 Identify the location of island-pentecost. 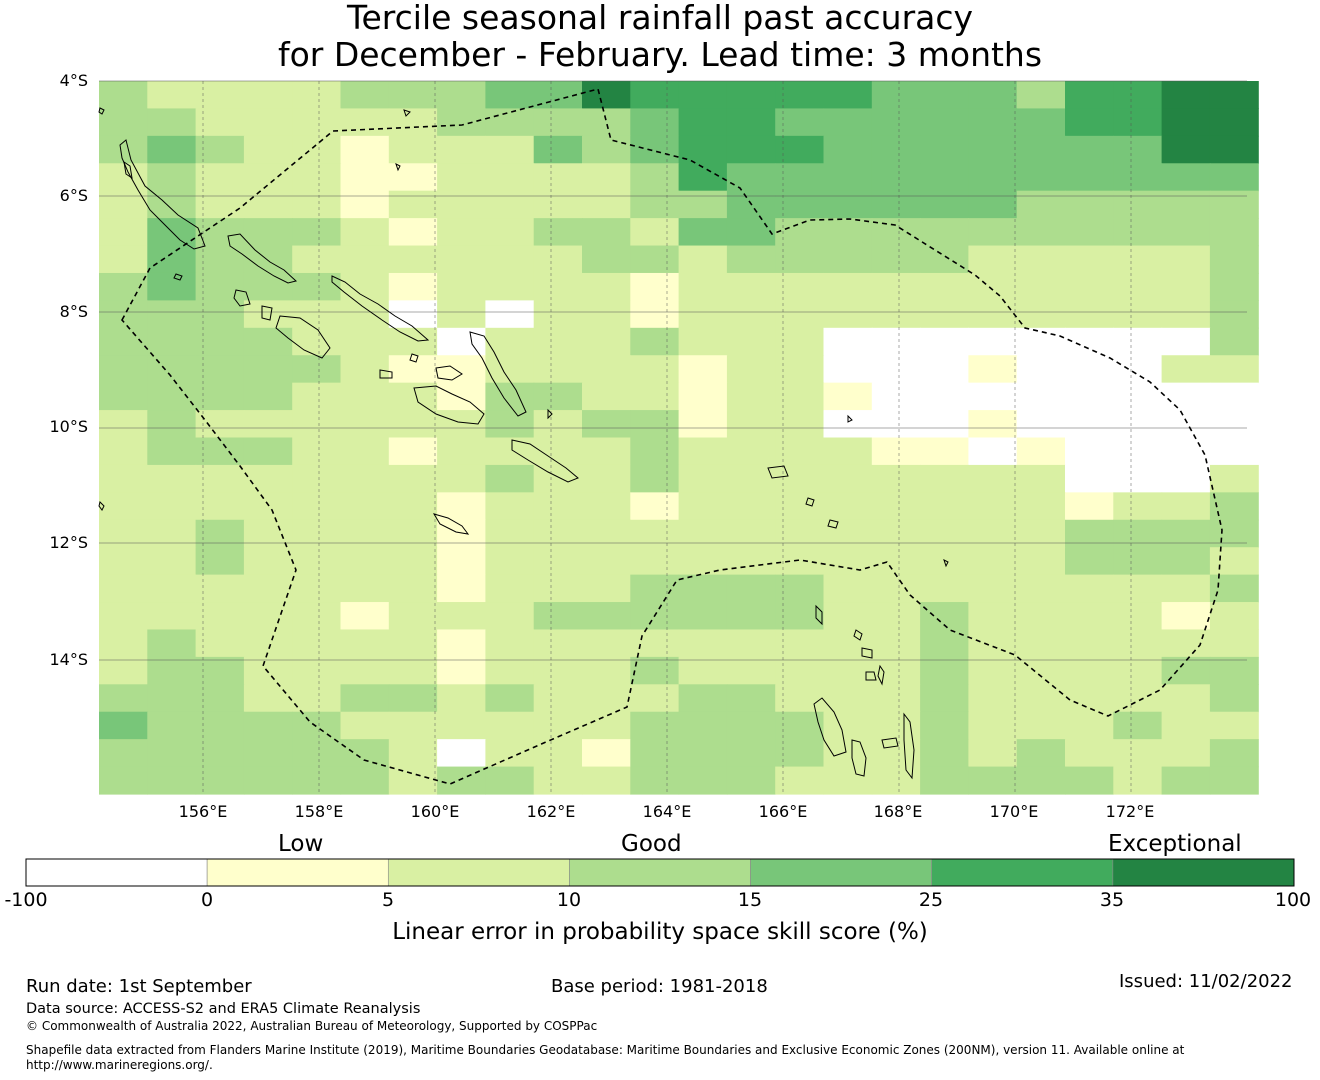
(909, 746).